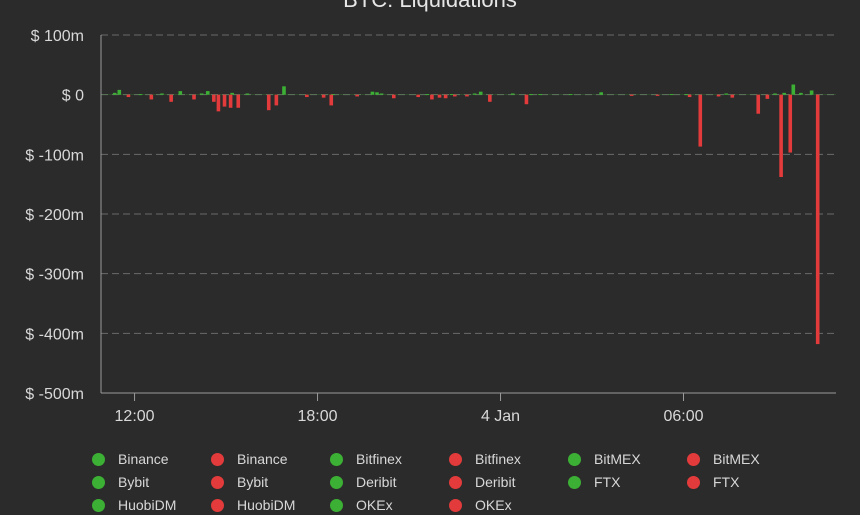 This screenshot has width=860, height=515. I want to click on legend-label: FTX, so click(726, 482).